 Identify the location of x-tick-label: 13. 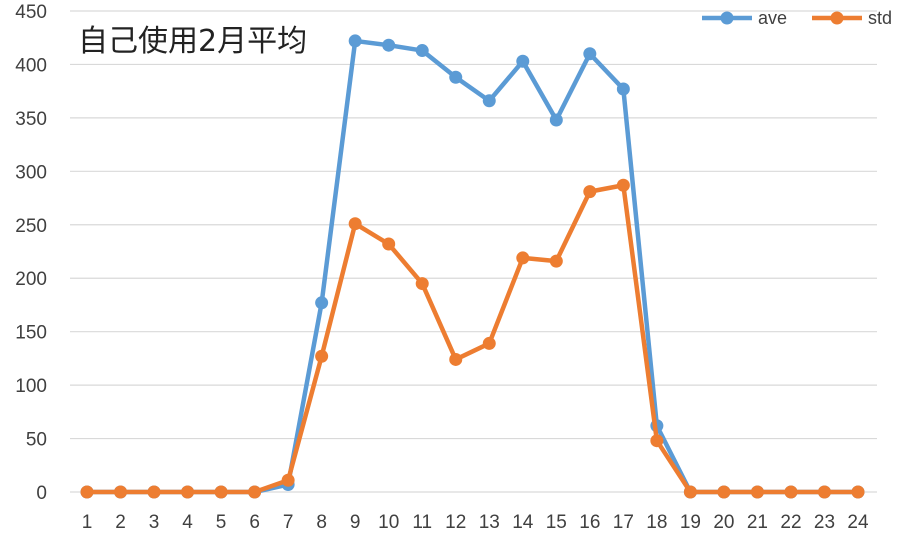
(489, 522).